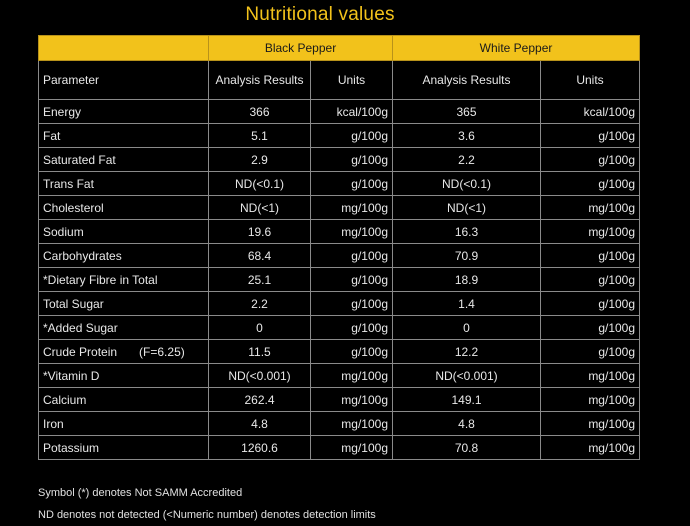 The image size is (690, 526). I want to click on parameter-cell: Energy, so click(123, 111).